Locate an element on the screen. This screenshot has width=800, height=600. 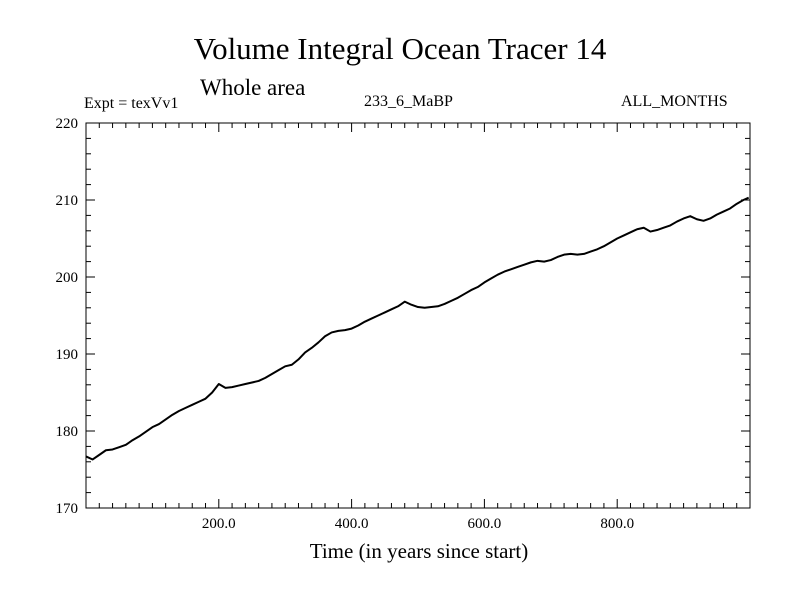
x-tick-label: 800.0 is located at coordinates (617, 524).